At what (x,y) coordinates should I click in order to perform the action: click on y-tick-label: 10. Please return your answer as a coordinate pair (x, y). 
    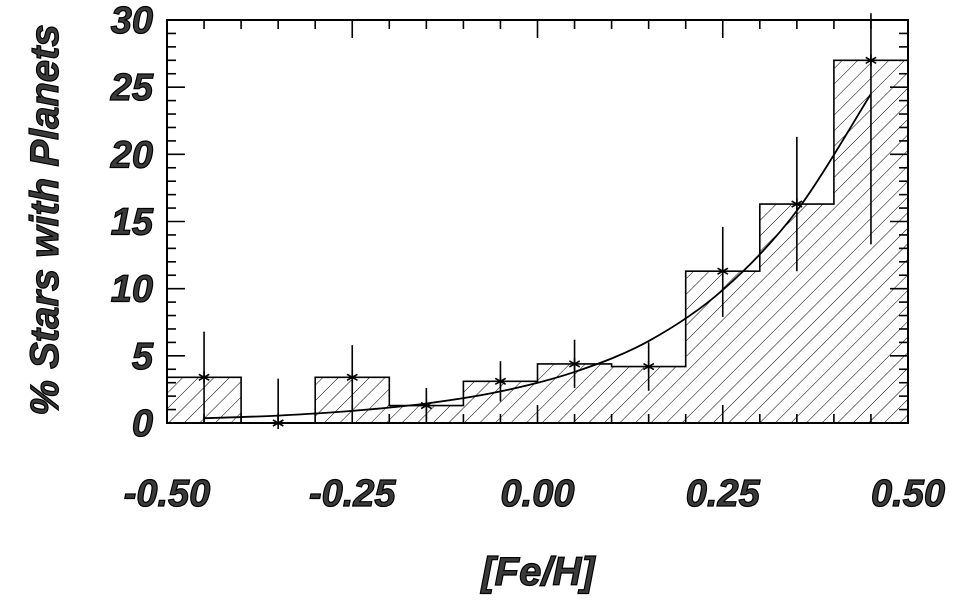
    Looking at the image, I should click on (132, 290).